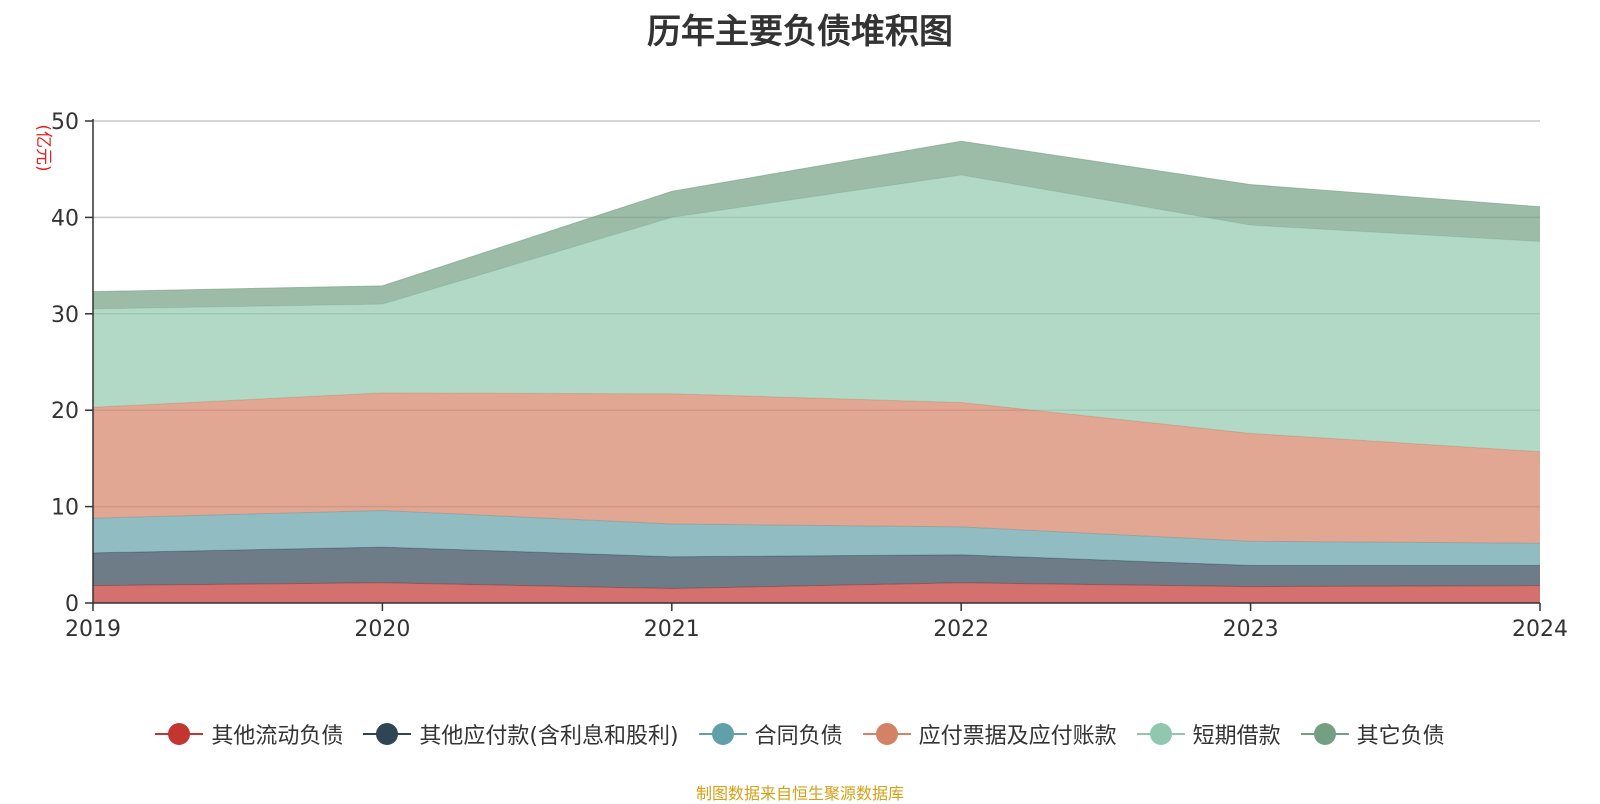 The image size is (1600, 804). What do you see at coordinates (672, 629) in the screenshot?
I see `x-tick-label: 2021` at bounding box center [672, 629].